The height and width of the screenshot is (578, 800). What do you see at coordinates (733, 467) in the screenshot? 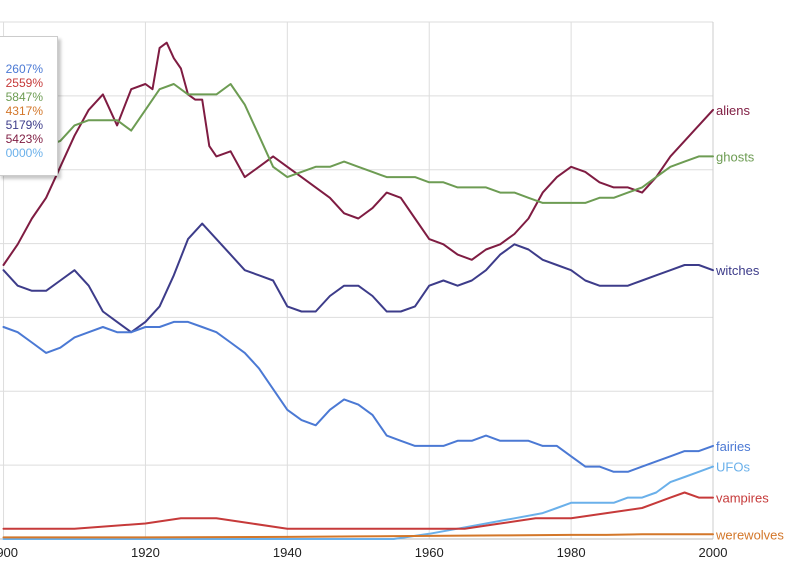
I see `series-label-ufos: UFOs` at bounding box center [733, 467].